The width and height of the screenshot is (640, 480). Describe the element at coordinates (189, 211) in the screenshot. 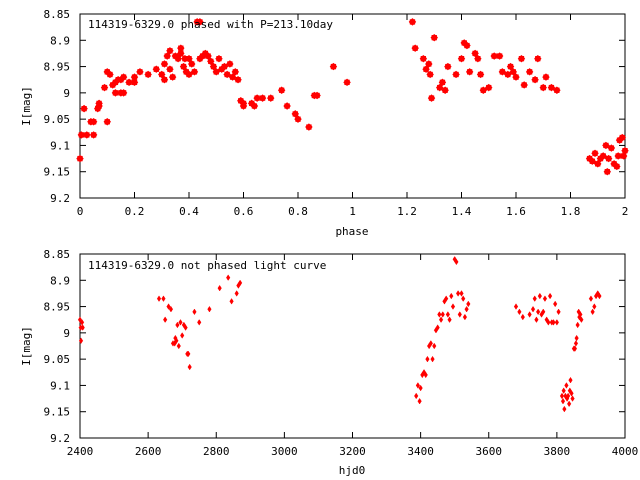

I see `phased-x-tick-label: 0.4` at that location.